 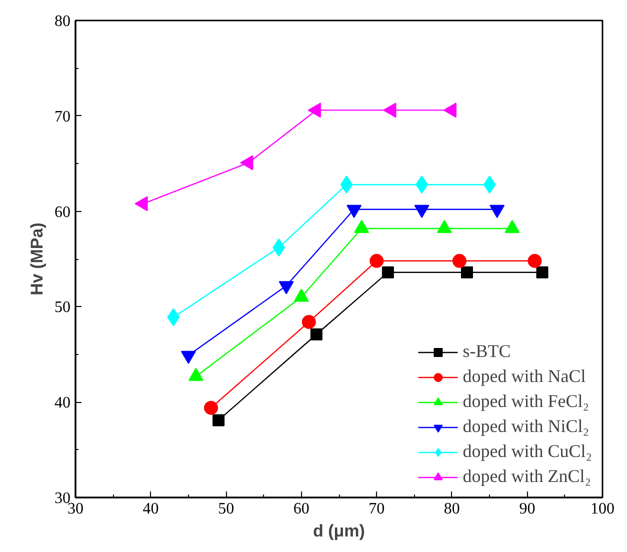 I want to click on x-tick-label: 40, so click(x=150, y=509).